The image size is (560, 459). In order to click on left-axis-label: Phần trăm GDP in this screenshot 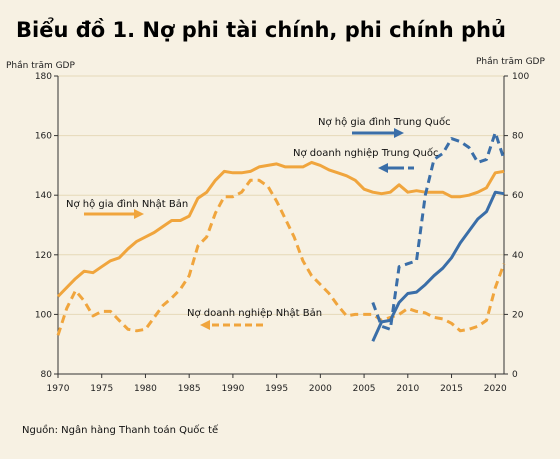, I will do `click(40, 65)`.